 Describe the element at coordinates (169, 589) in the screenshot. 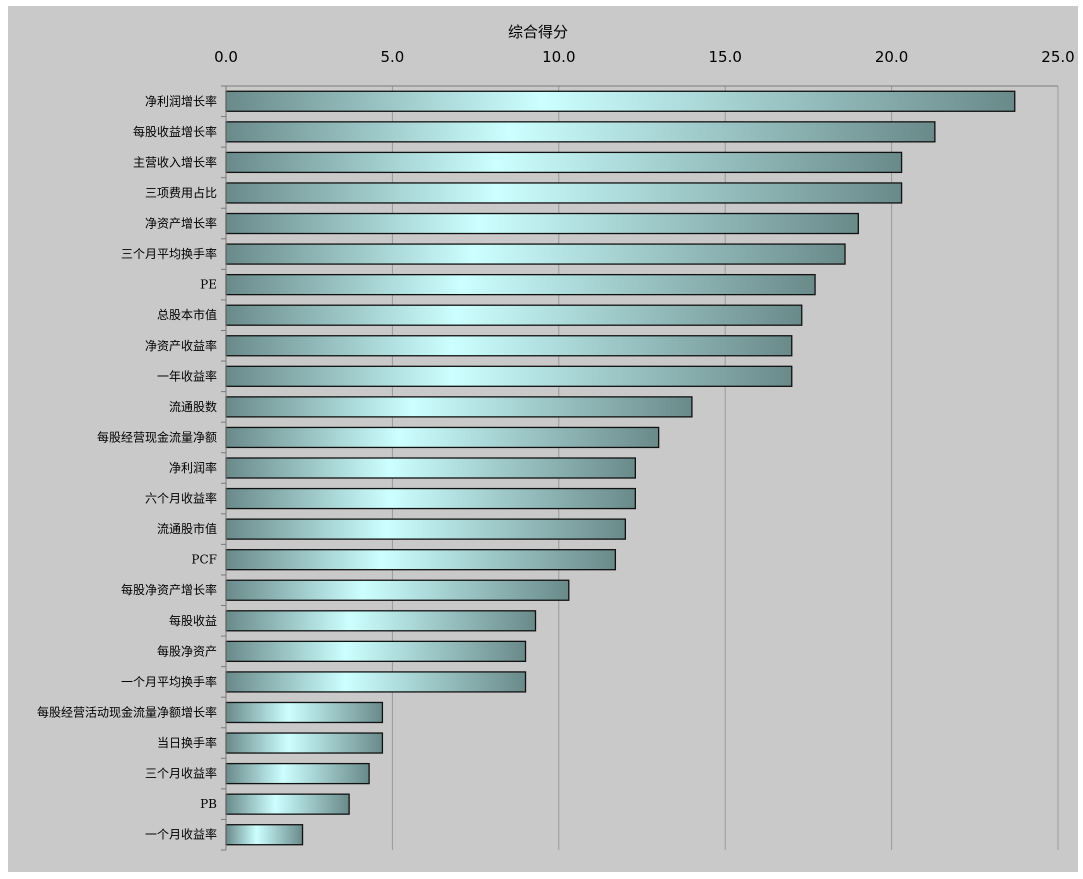

I see `category-label: 每股净资产增长率` at that location.